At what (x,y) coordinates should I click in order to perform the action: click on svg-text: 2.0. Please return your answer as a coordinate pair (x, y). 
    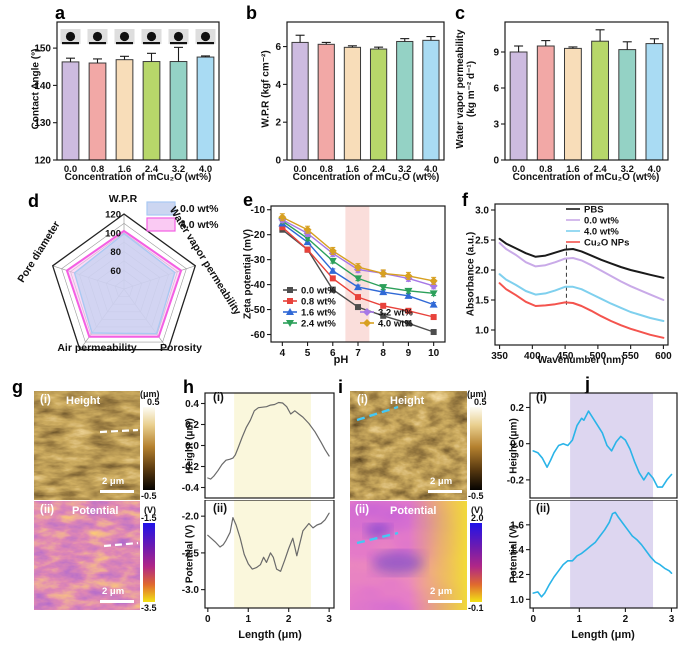
    Looking at the image, I should click on (482, 271).